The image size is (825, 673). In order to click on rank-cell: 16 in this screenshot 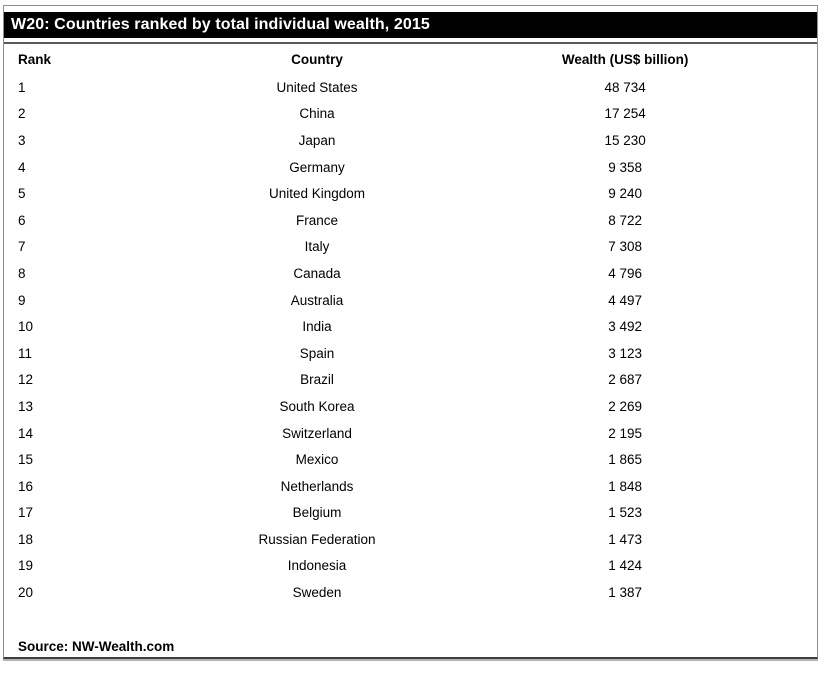, I will do `click(26, 486)`.